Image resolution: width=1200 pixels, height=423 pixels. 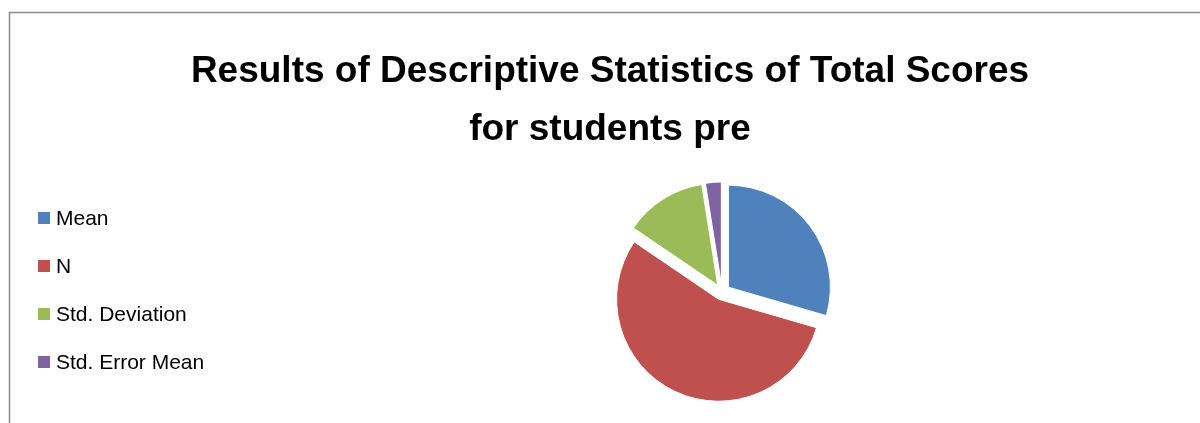 What do you see at coordinates (82, 217) in the screenshot?
I see `legend-label: Mean` at bounding box center [82, 217].